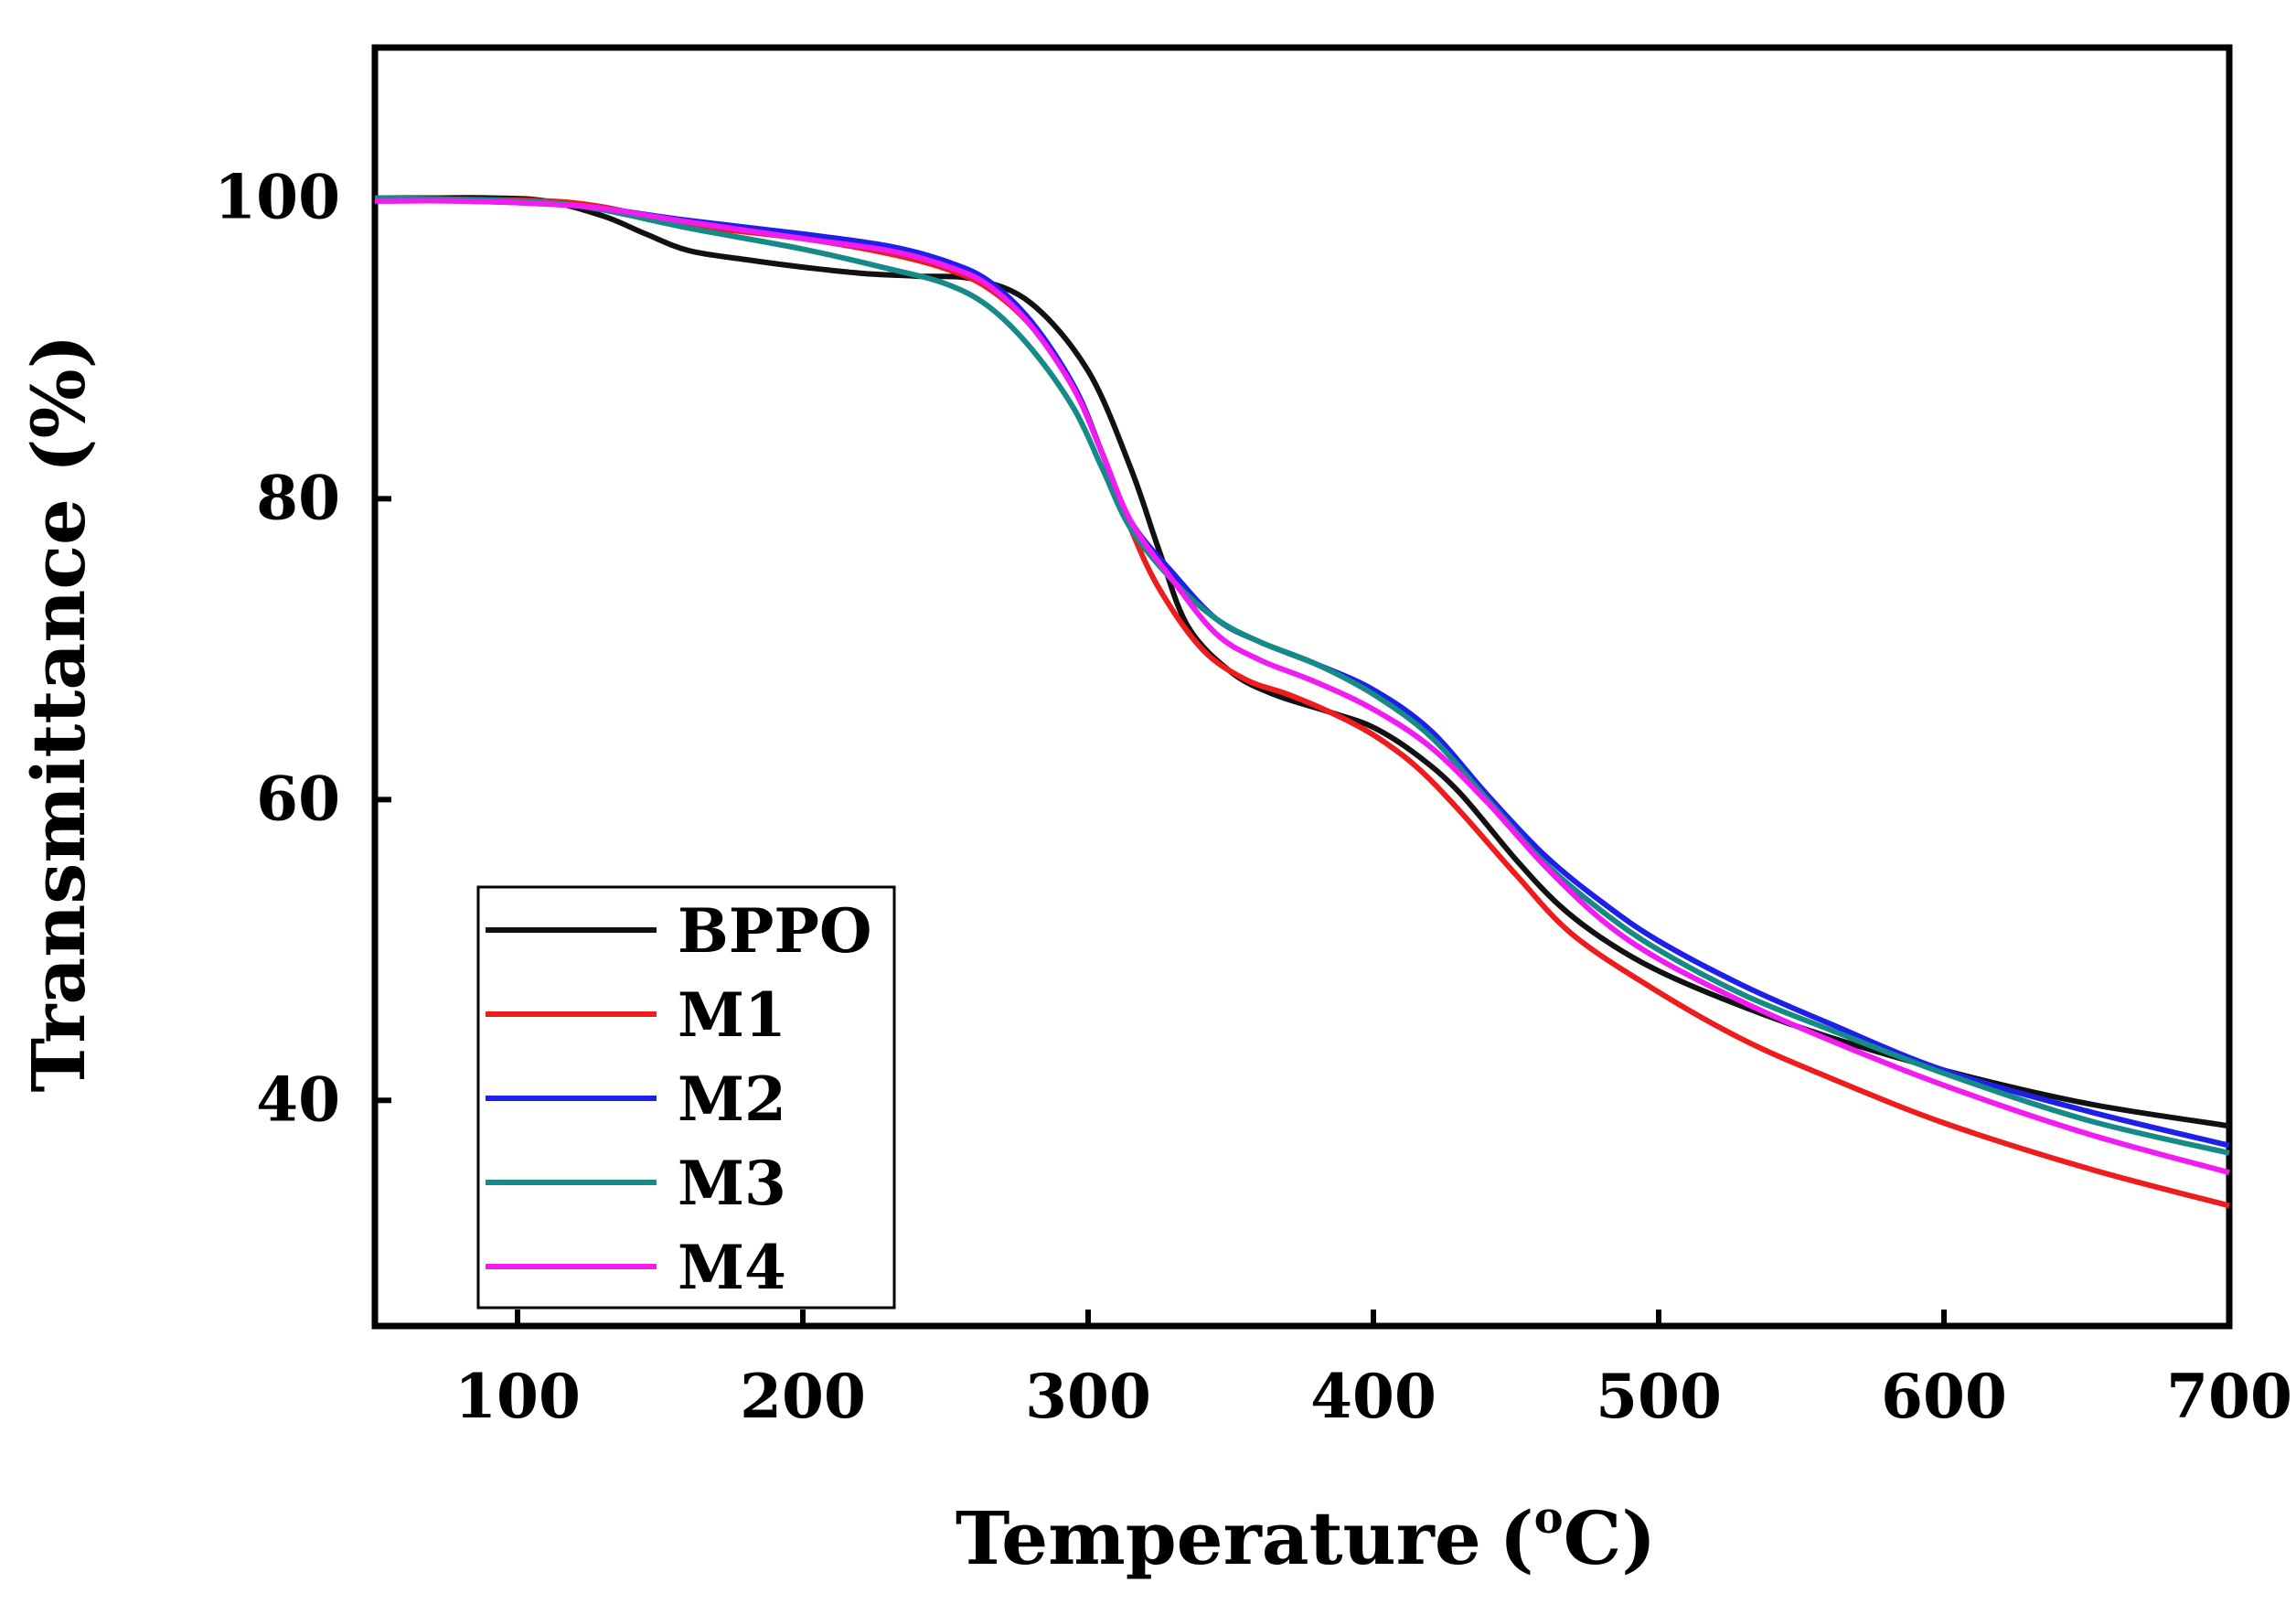 The width and height of the screenshot is (2296, 1604). What do you see at coordinates (517, 1396) in the screenshot?
I see `x-tick-label: 100` at bounding box center [517, 1396].